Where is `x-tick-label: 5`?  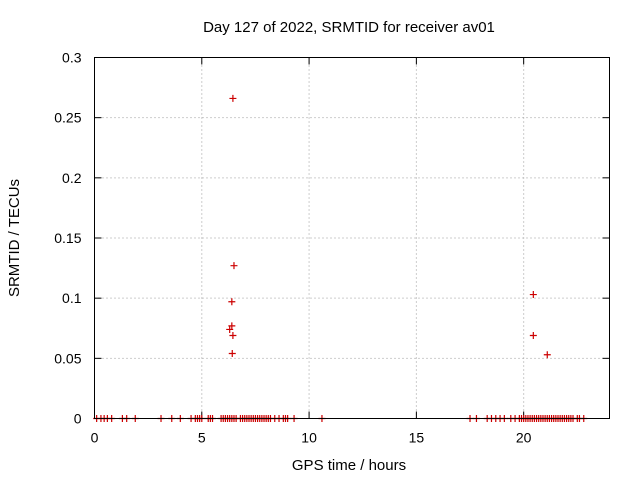
x-tick-label: 5 is located at coordinates (202, 438).